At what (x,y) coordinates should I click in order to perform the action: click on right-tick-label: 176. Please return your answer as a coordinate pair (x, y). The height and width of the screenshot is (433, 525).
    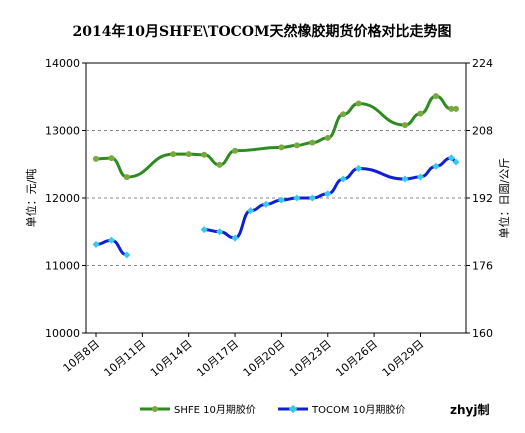
    Looking at the image, I should click on (482, 266).